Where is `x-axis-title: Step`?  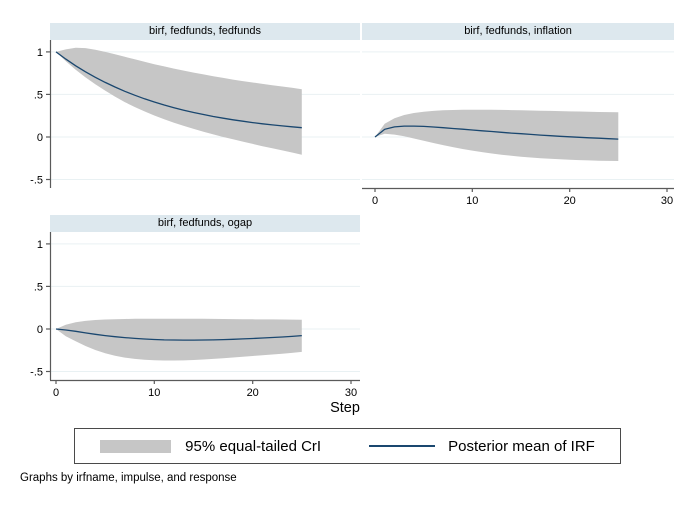
x-axis-title: Step is located at coordinates (345, 408).